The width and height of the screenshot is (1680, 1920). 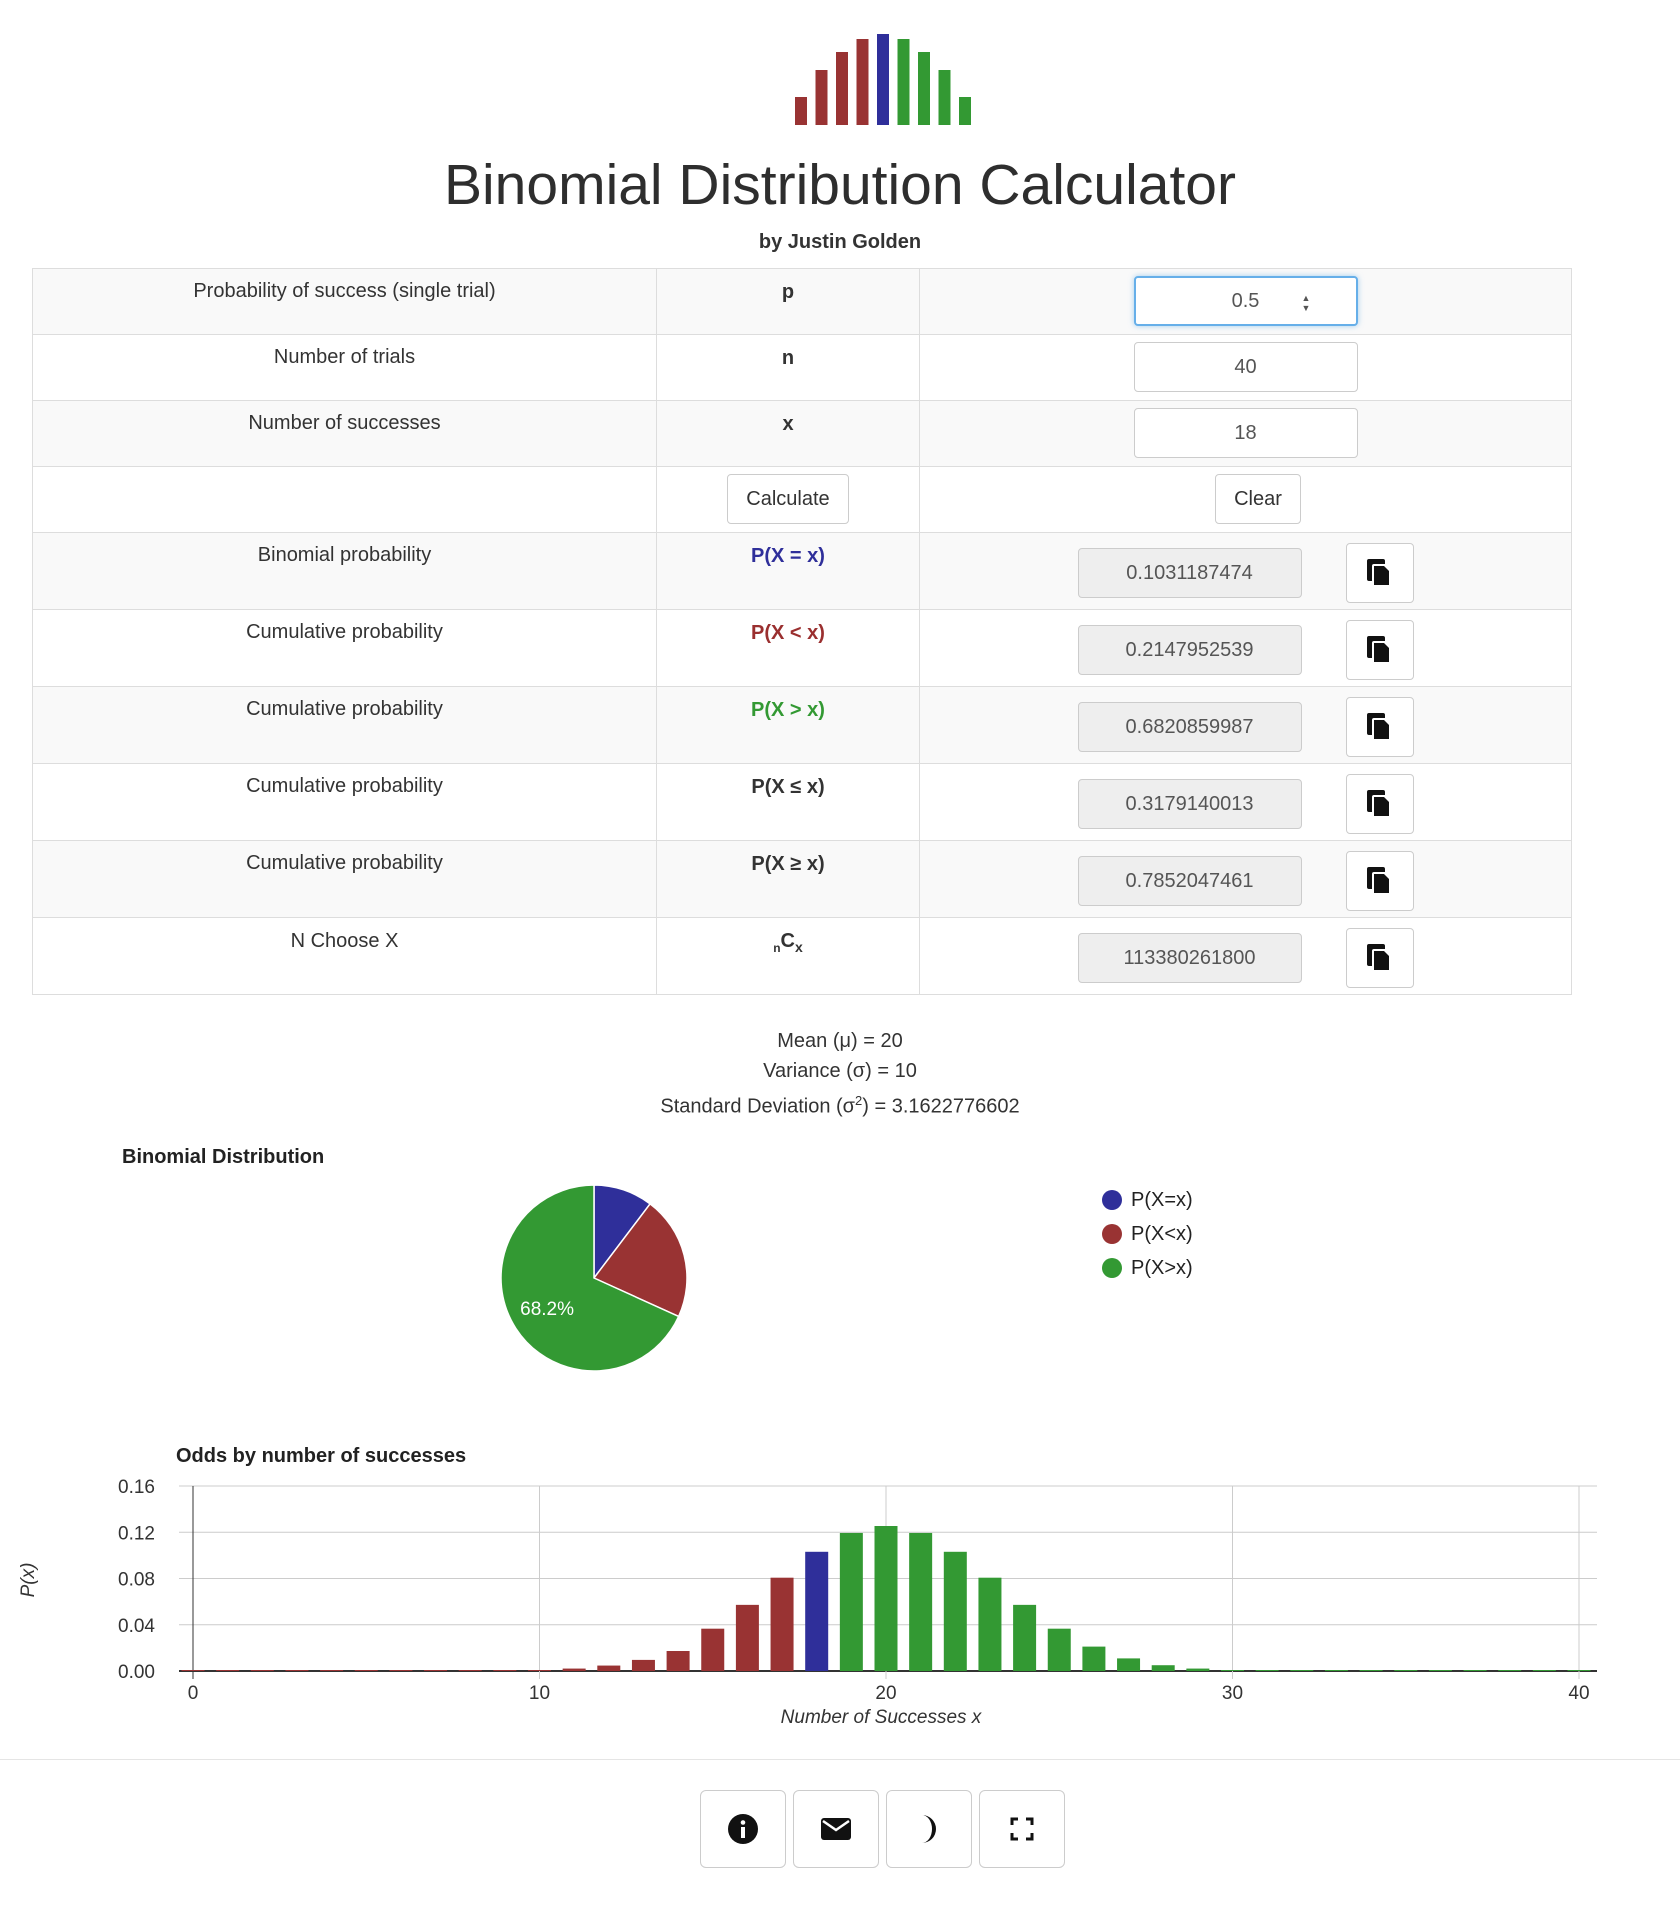 I want to click on fullscreen-button, so click(x=1022, y=1829).